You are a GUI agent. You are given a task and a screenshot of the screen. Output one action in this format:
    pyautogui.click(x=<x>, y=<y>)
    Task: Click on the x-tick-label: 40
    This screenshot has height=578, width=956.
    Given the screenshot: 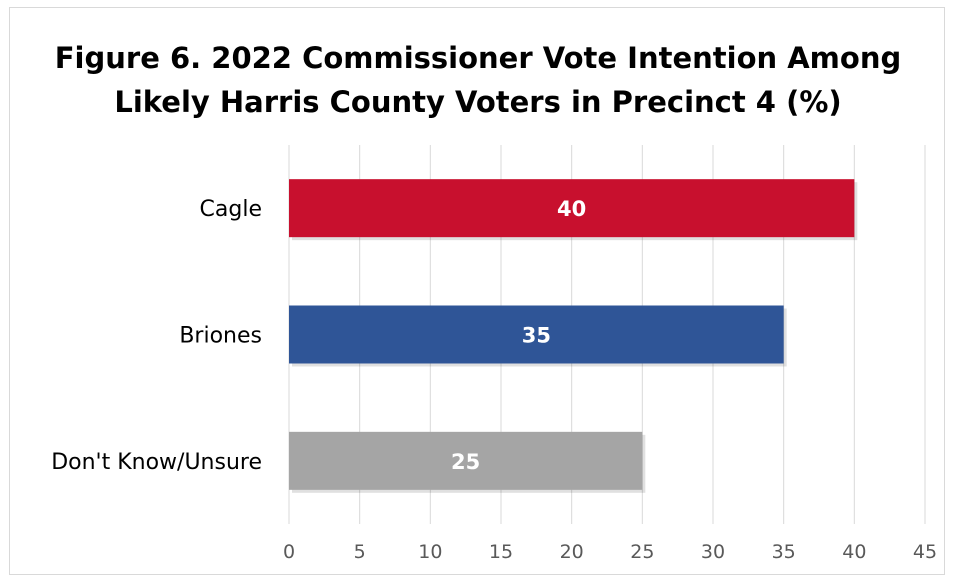 What is the action you would take?
    pyautogui.click(x=854, y=552)
    